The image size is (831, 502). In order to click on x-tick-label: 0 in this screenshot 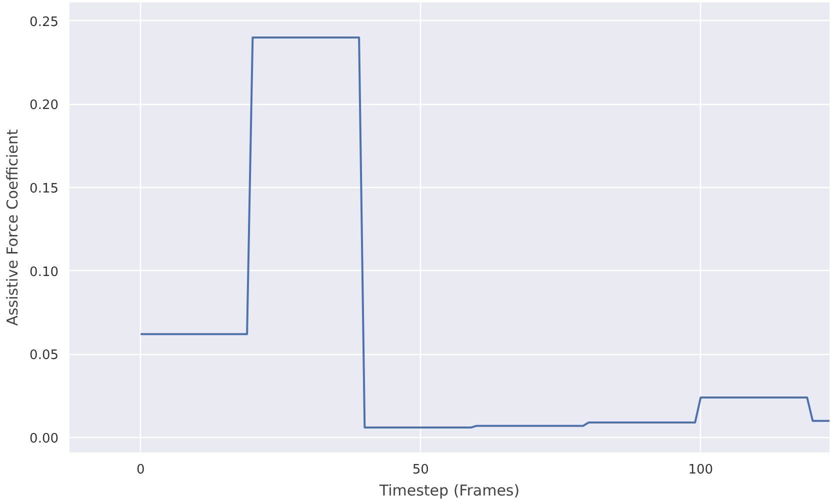, I will do `click(140, 470)`.